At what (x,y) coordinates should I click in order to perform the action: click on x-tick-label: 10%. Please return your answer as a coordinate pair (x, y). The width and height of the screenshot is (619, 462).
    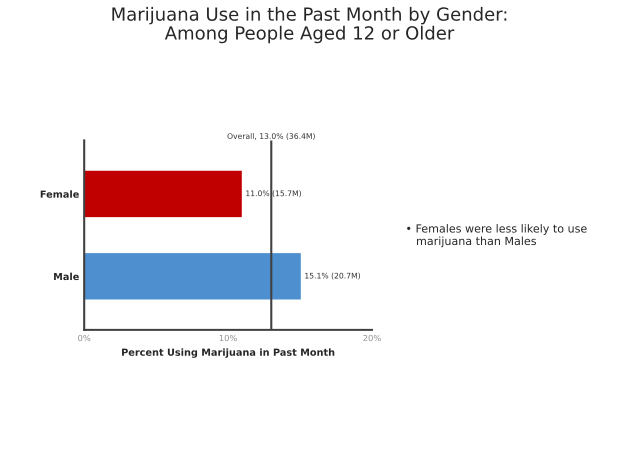
    Looking at the image, I should click on (228, 338).